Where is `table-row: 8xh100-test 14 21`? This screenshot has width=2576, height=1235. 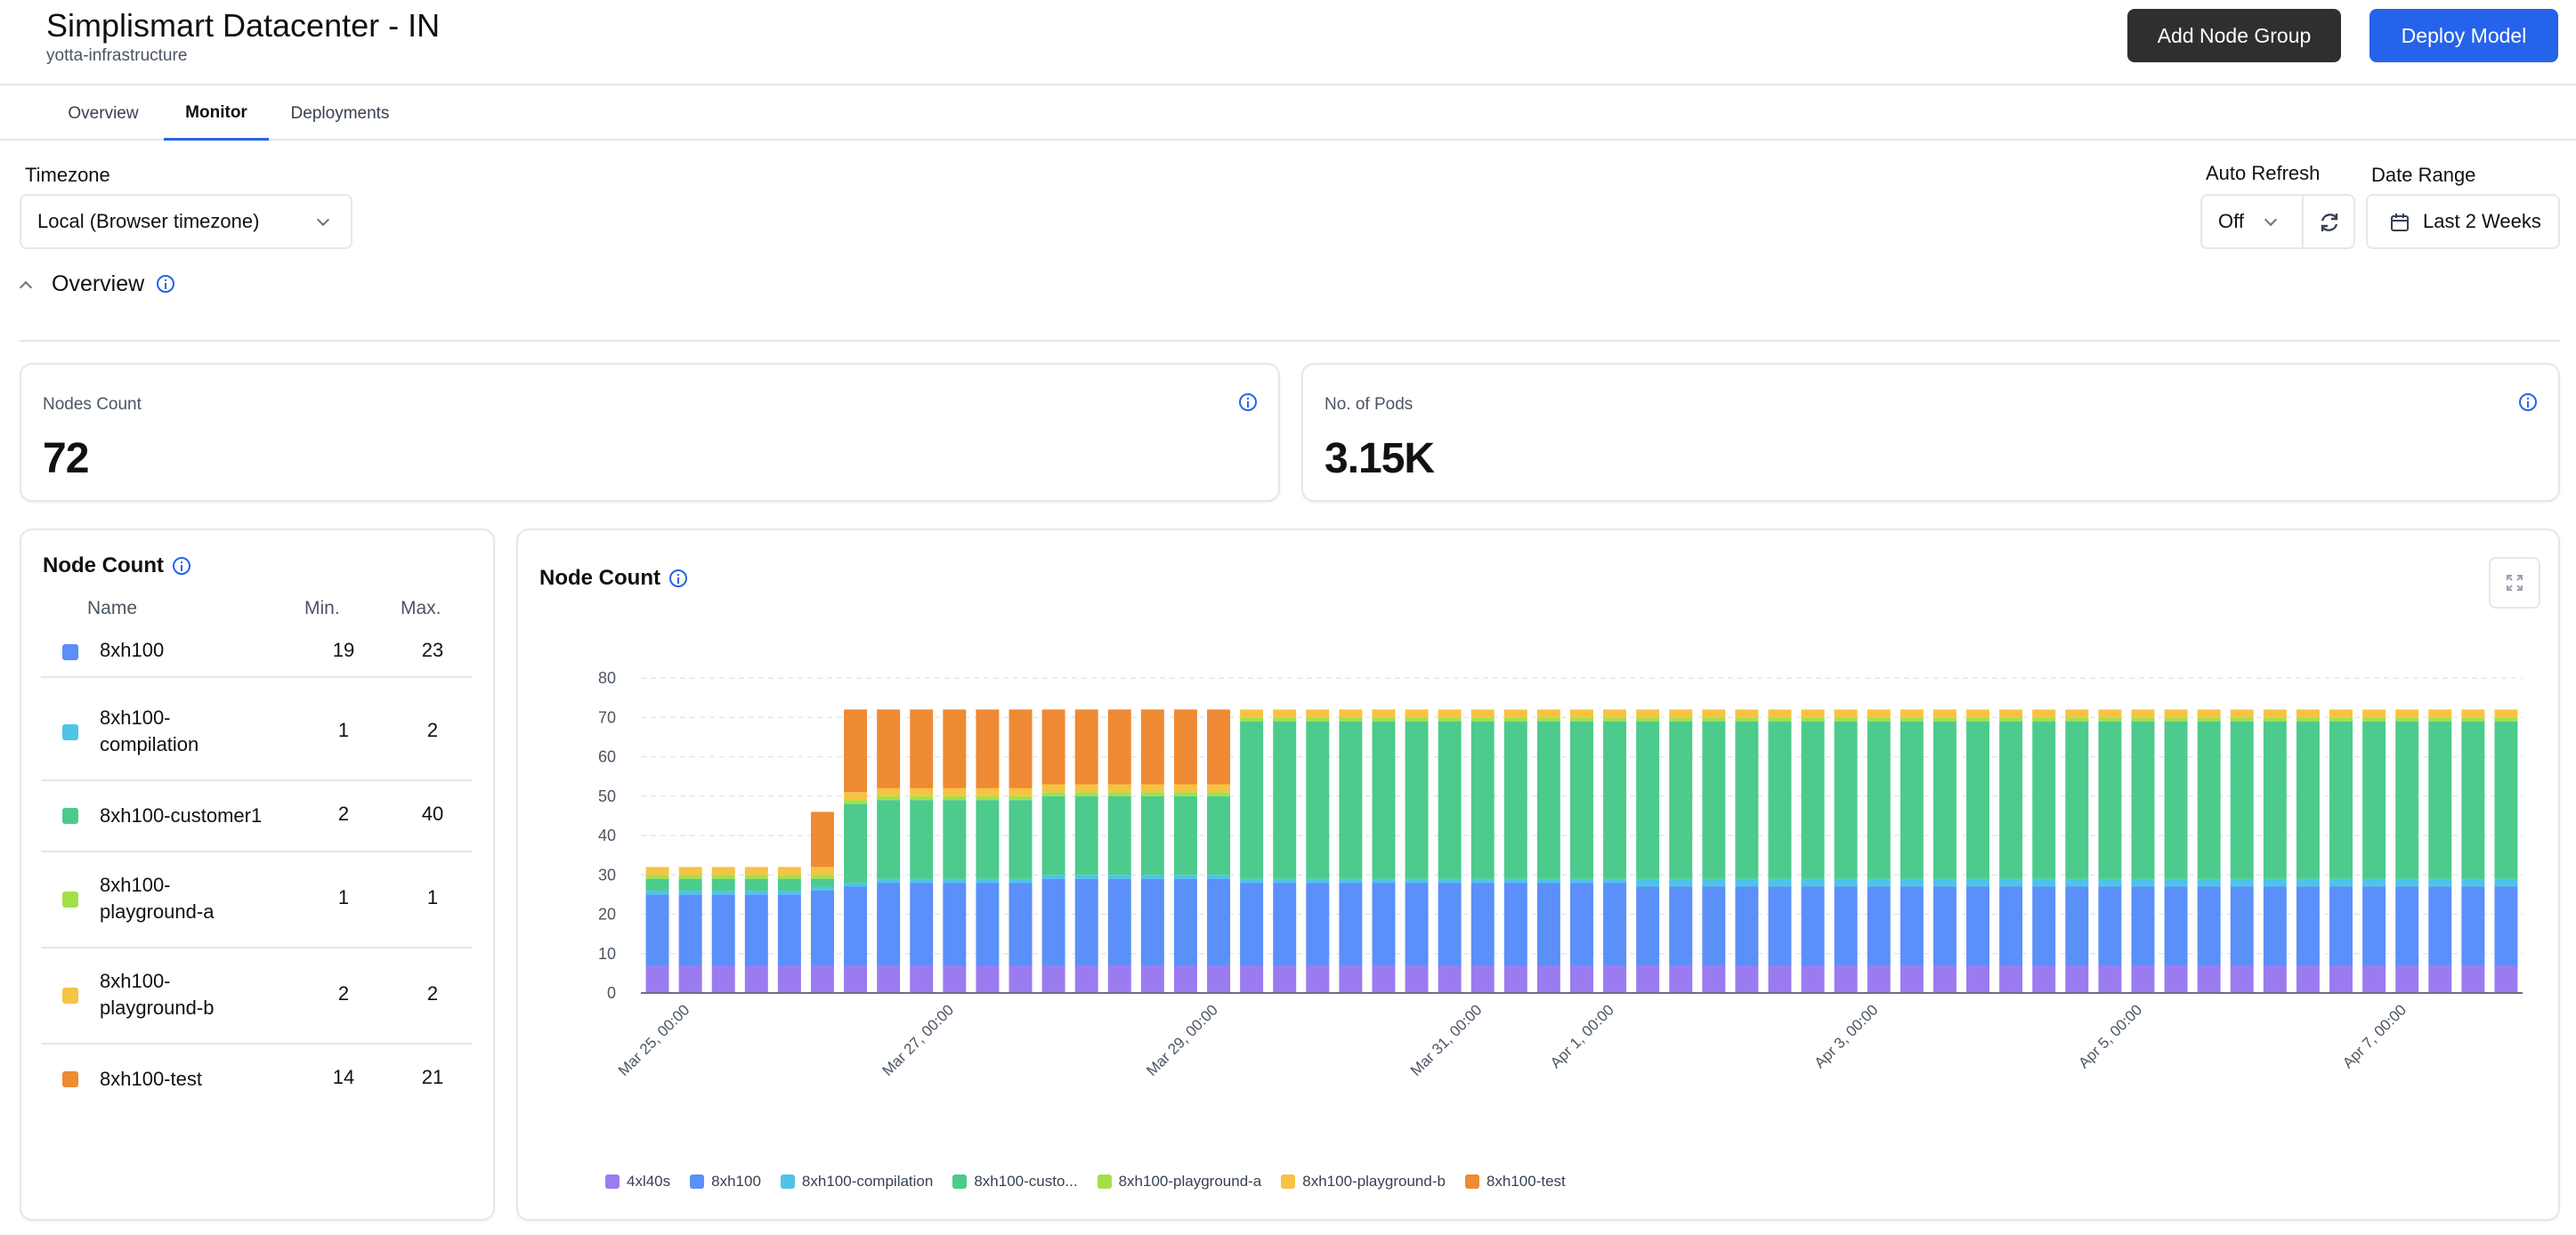 table-row: 8xh100-test 14 21 is located at coordinates (256, 1080).